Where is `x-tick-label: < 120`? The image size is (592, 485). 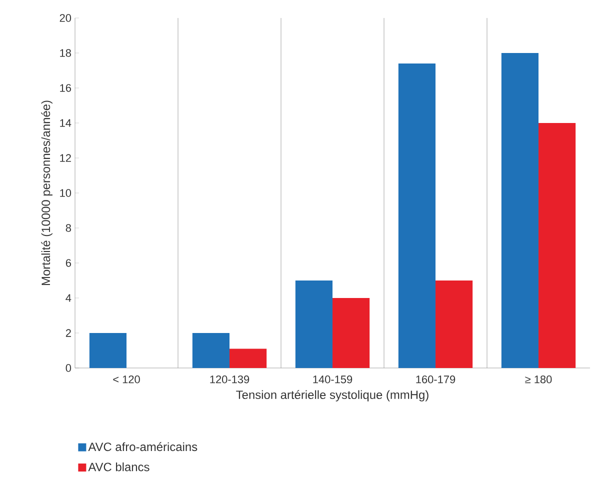 x-tick-label: < 120 is located at coordinates (126, 380).